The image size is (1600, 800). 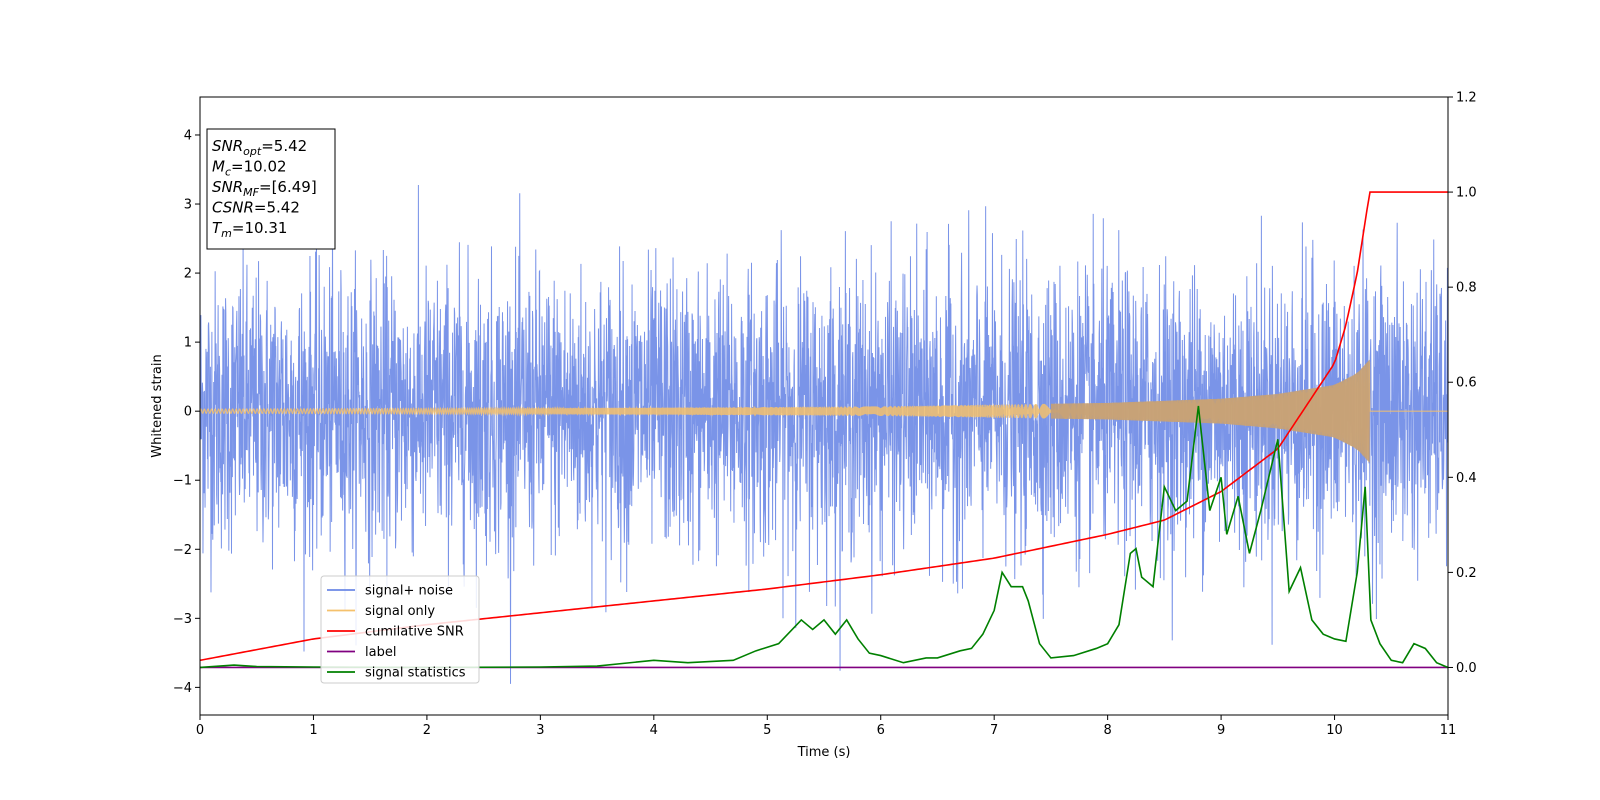 What do you see at coordinates (1448, 730) in the screenshot?
I see `x-tick-label: 11` at bounding box center [1448, 730].